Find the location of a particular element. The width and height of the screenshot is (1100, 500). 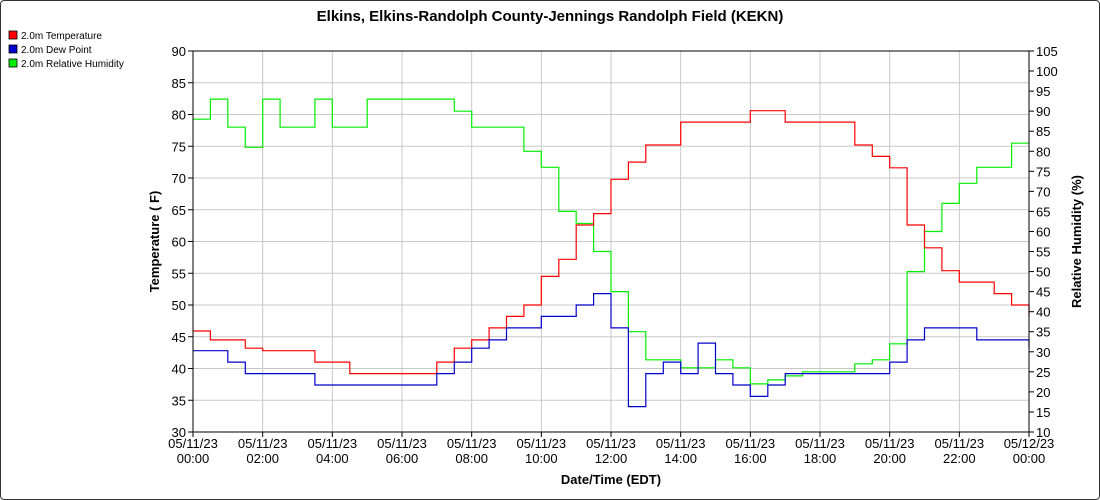

y2-tick-label: 60 is located at coordinates (1043, 231).